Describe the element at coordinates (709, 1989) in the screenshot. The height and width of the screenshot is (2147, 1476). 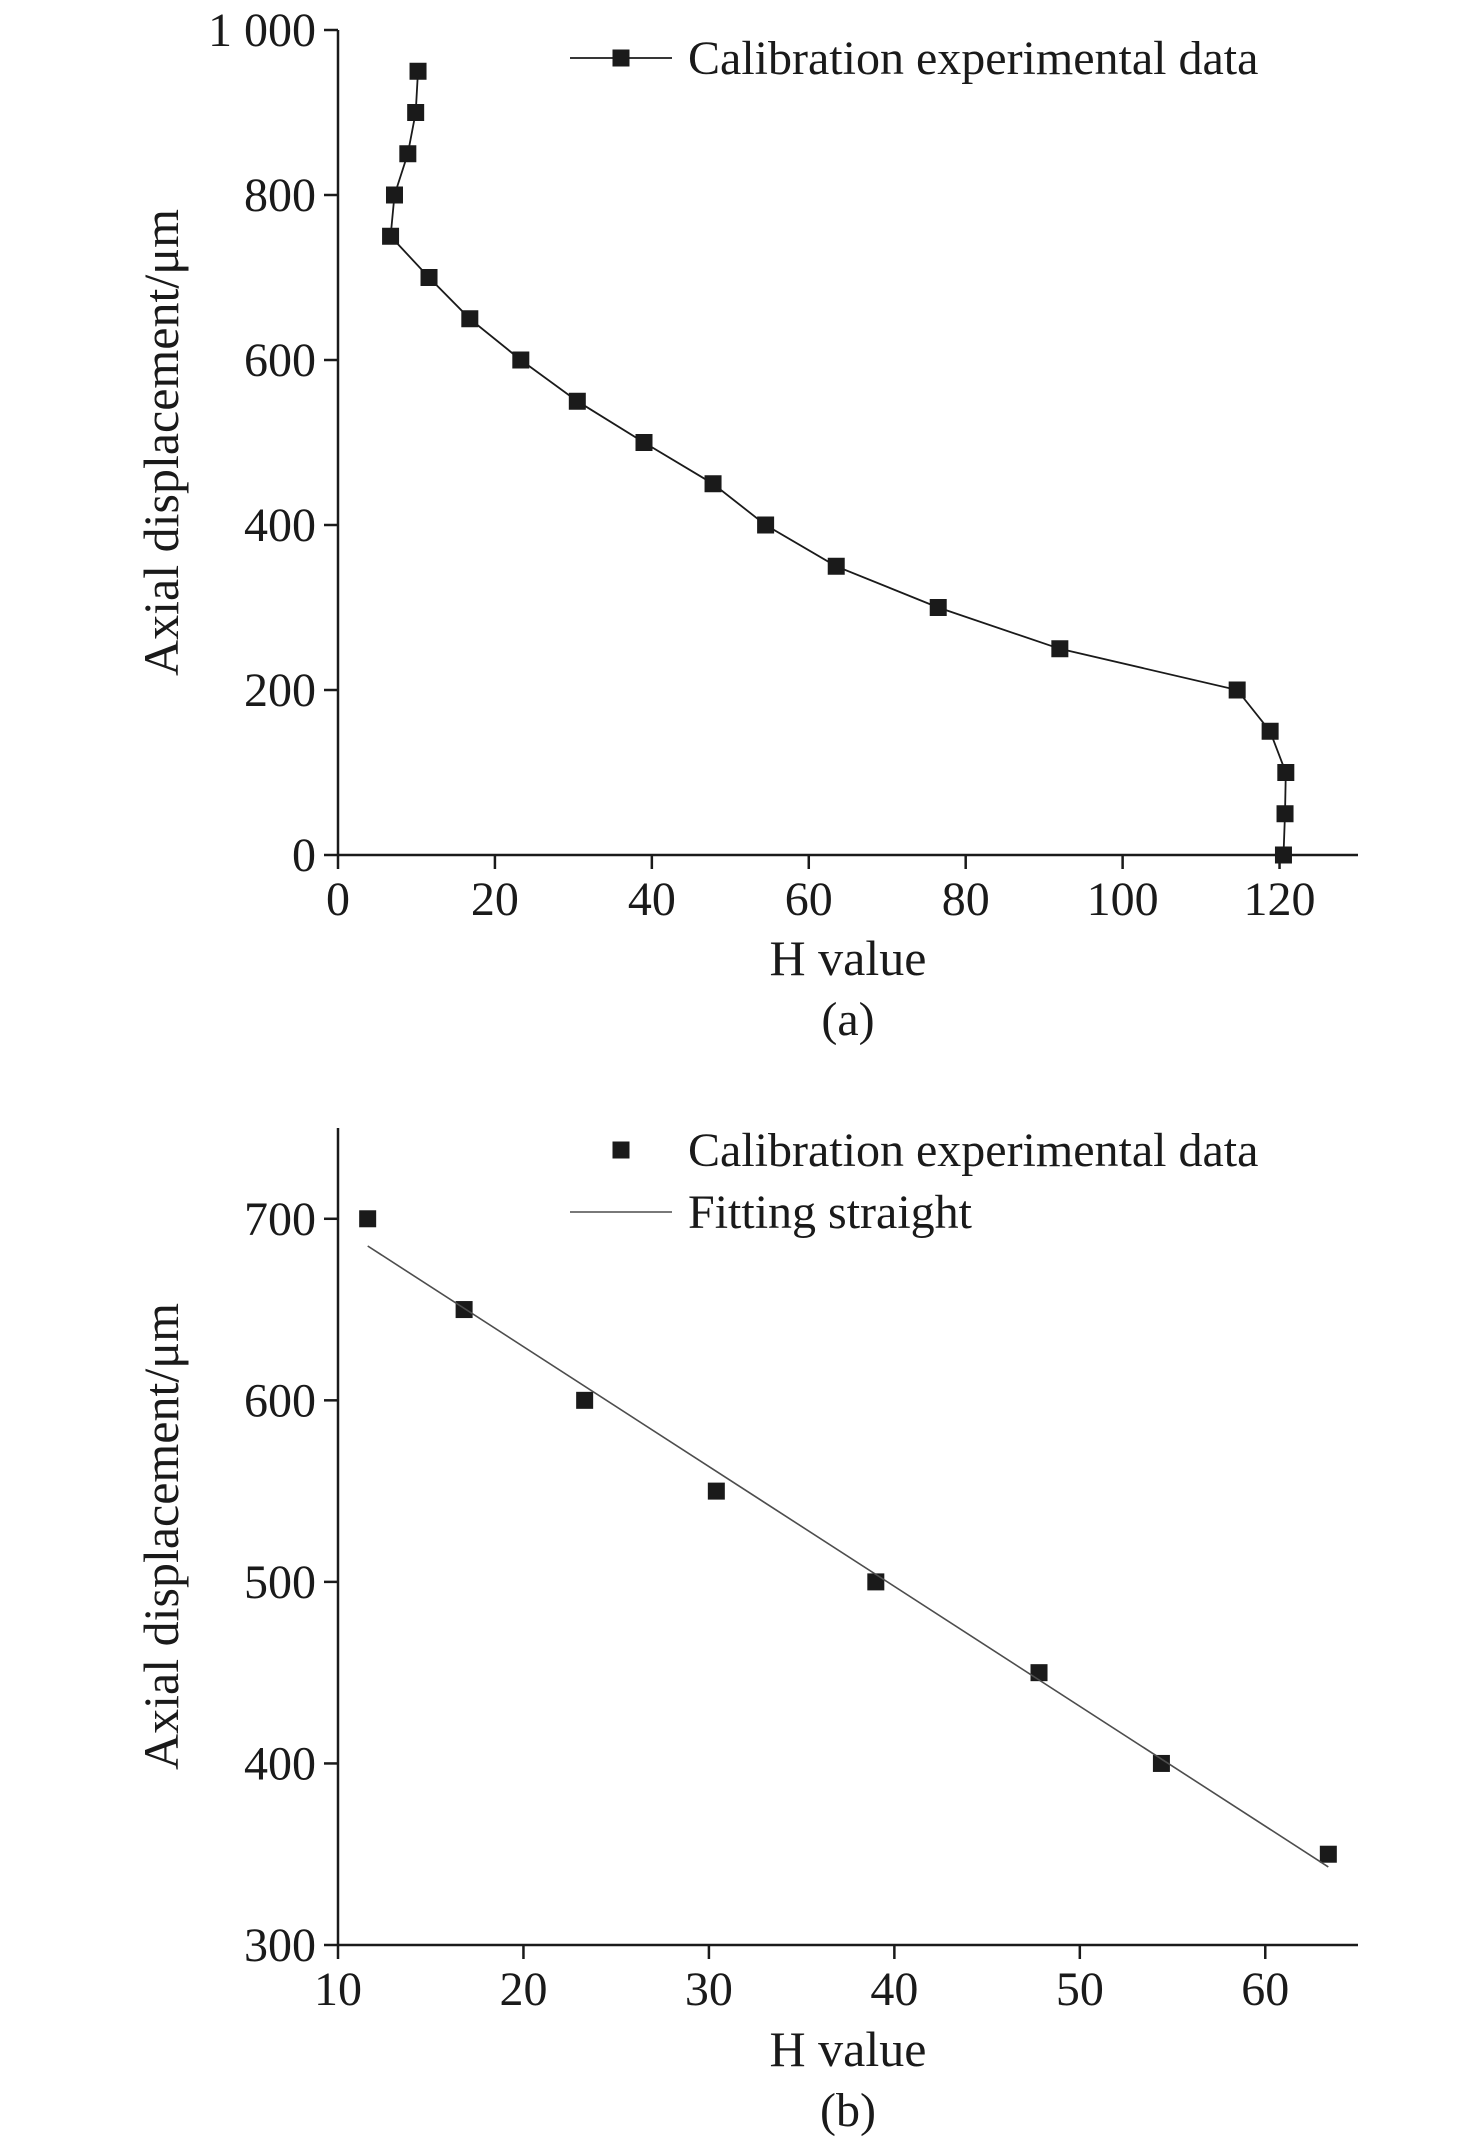
I see `x-tick-label: 30` at that location.